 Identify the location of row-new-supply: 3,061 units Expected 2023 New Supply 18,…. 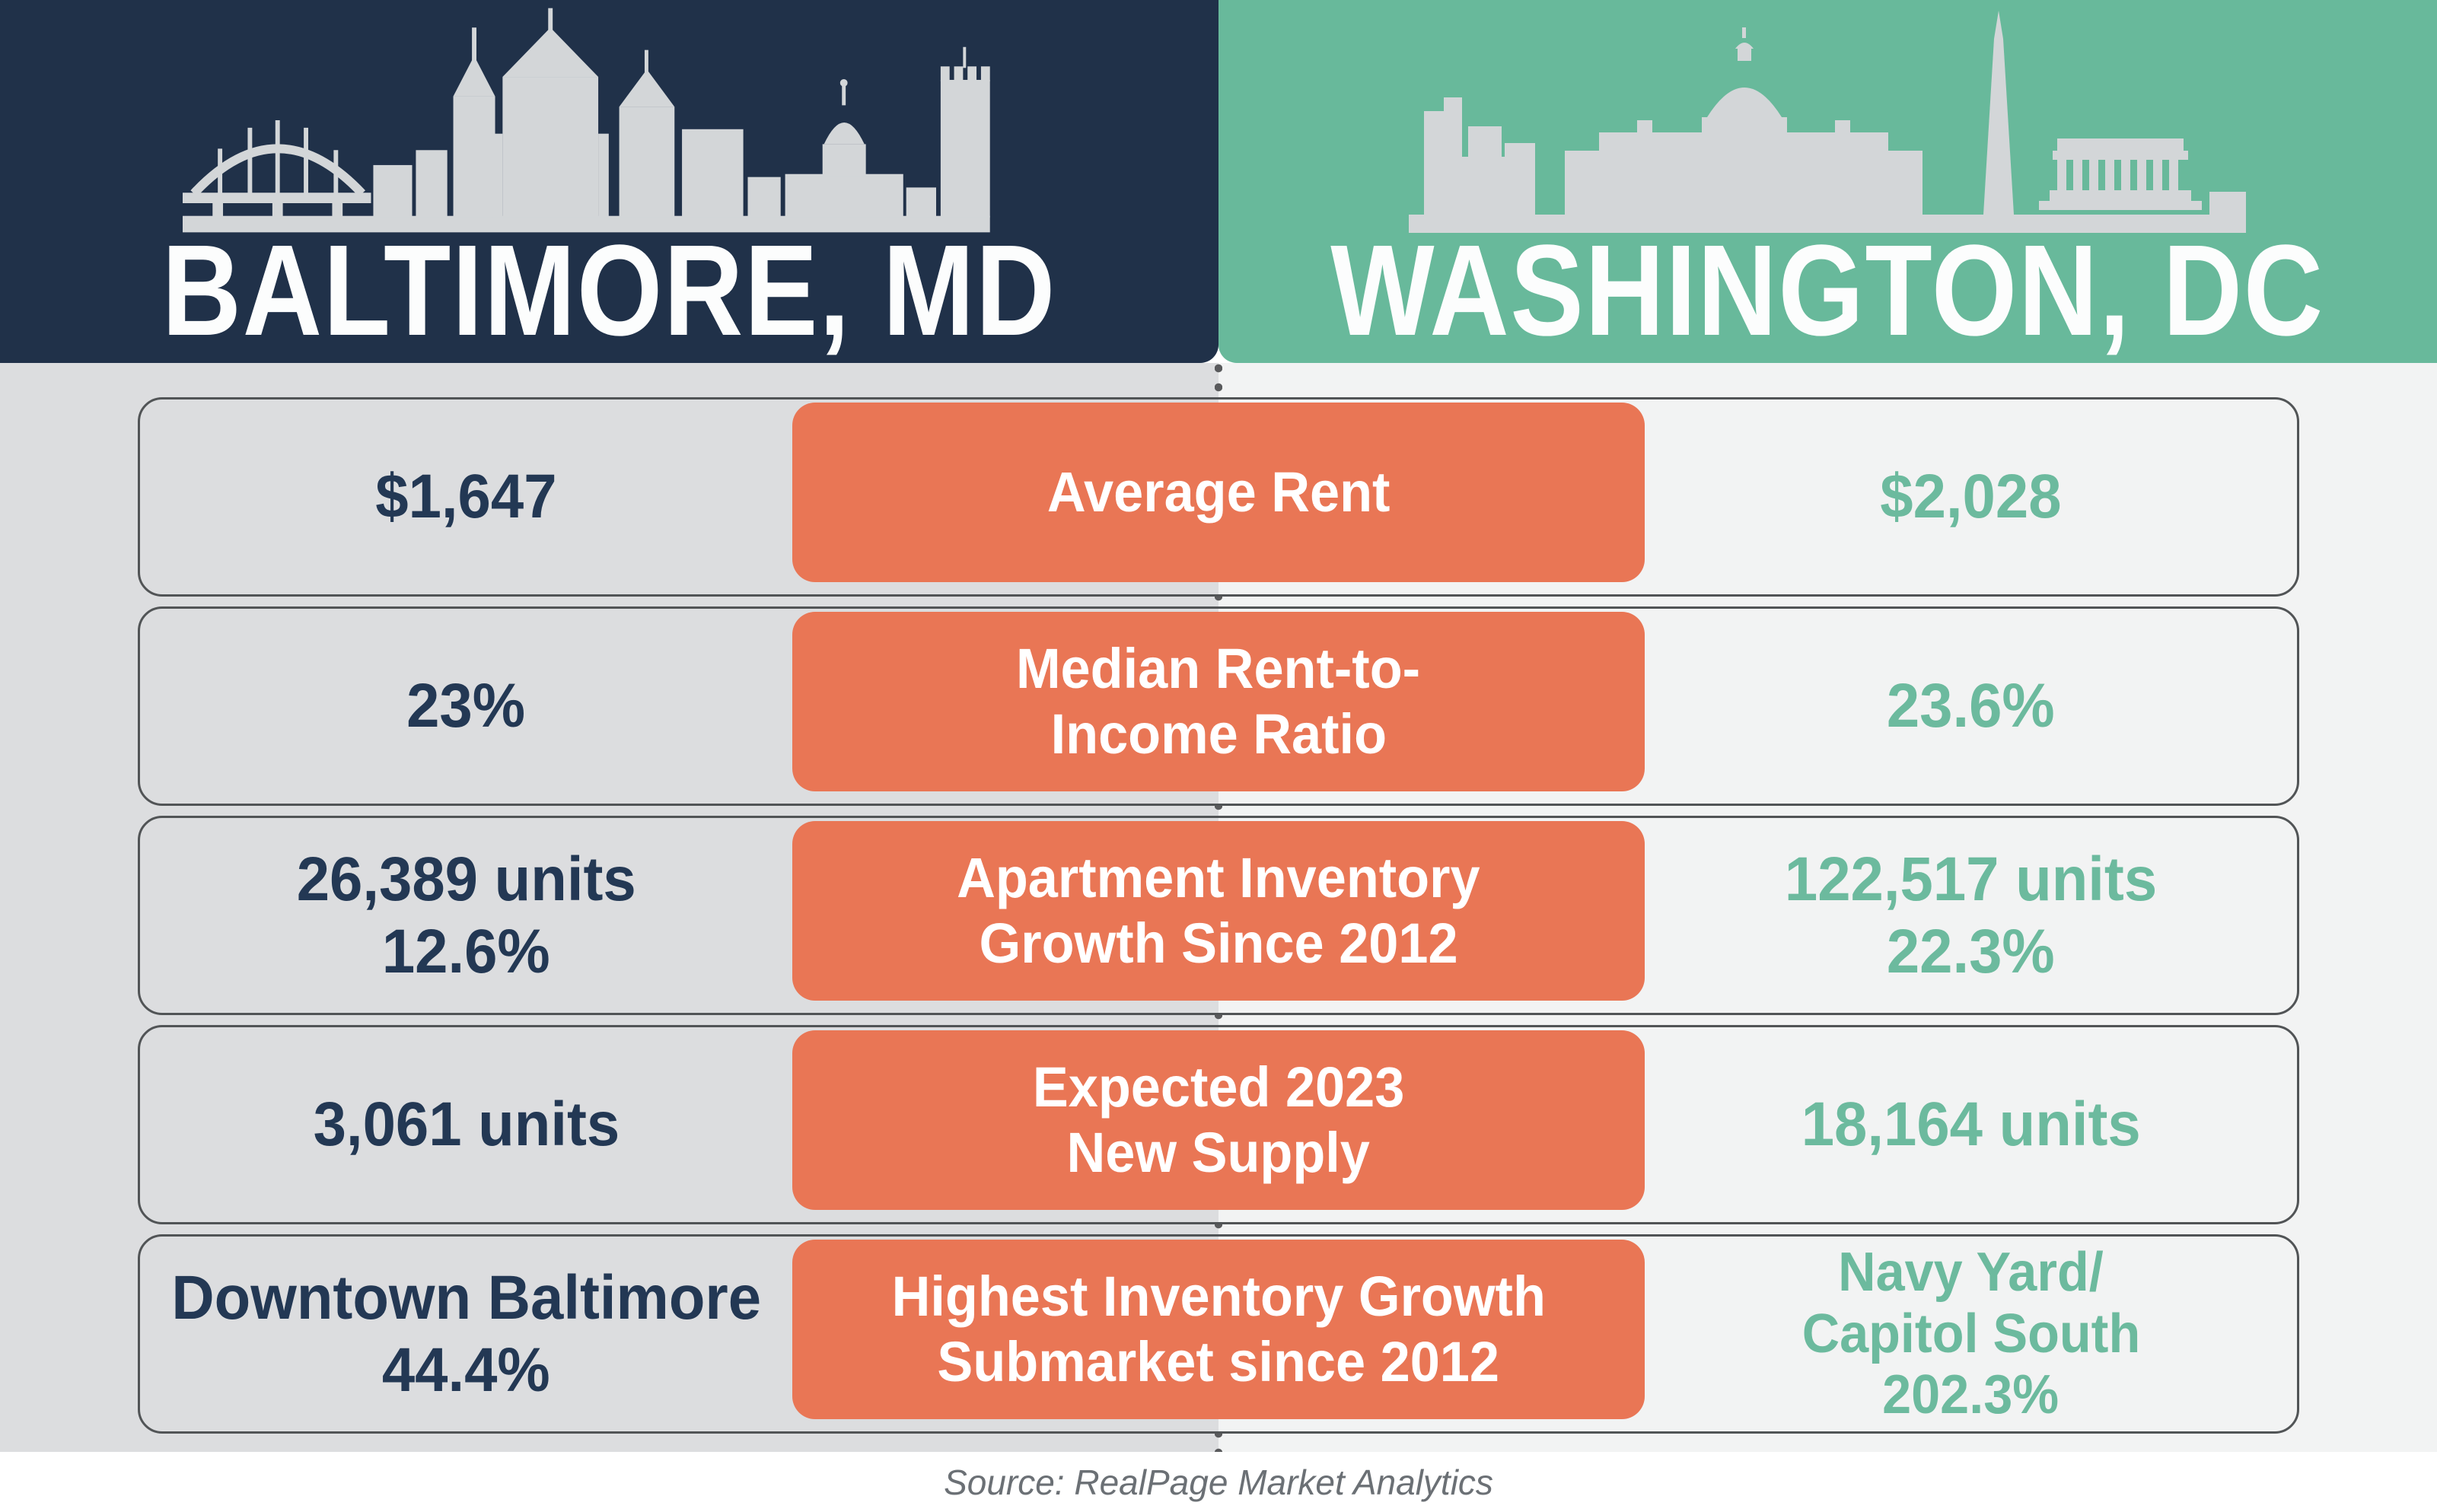
(1218, 1124).